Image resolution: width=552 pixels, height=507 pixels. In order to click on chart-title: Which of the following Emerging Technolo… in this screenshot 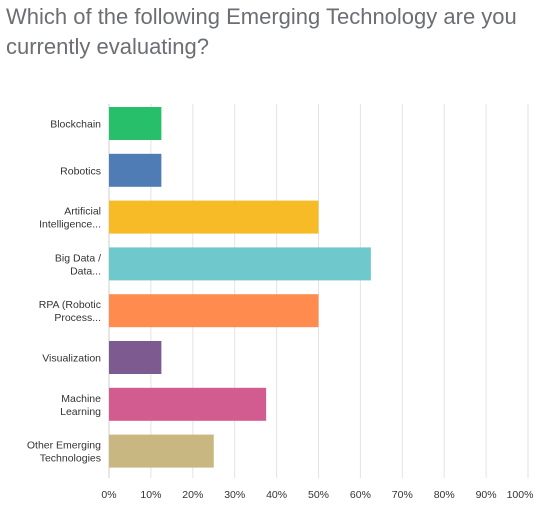, I will do `click(261, 31)`.